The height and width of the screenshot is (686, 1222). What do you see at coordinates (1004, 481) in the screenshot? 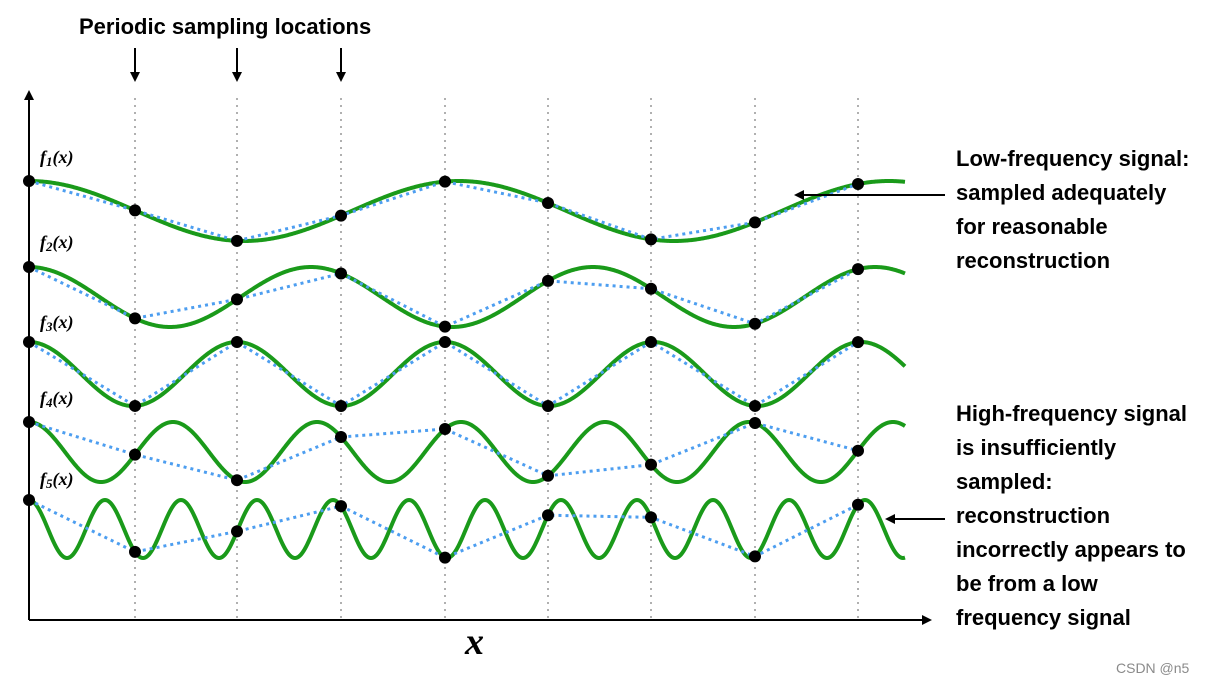
I see `high-frequency-line: sampled:` at bounding box center [1004, 481].